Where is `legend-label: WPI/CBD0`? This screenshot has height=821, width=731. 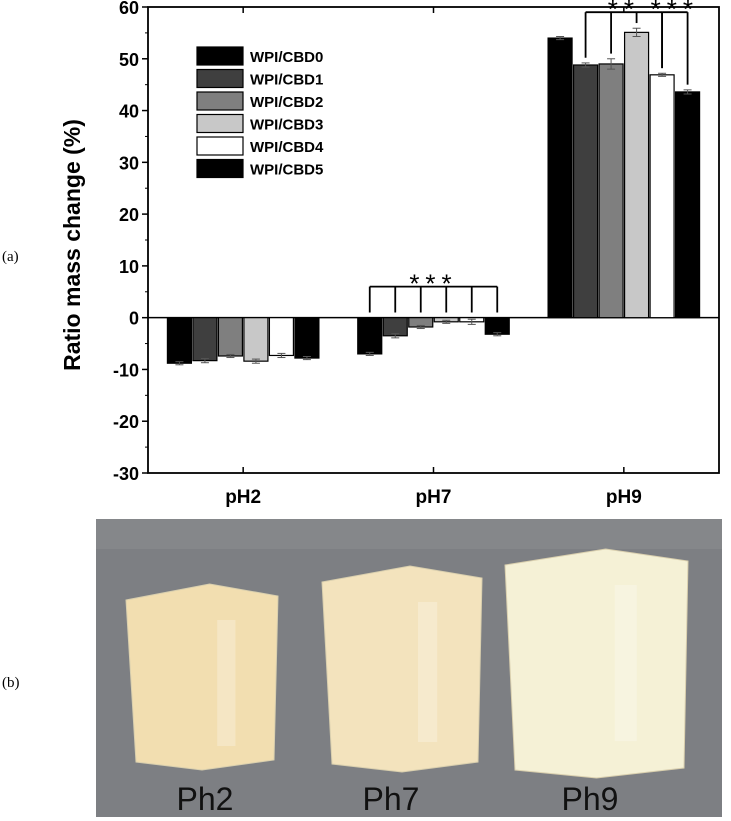 legend-label: WPI/CBD0 is located at coordinates (286, 57).